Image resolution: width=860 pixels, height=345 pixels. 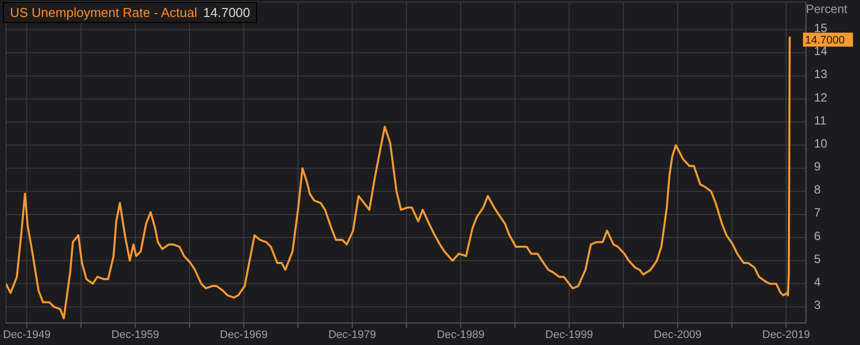 What do you see at coordinates (26, 334) in the screenshot?
I see `x-tick-label: Dec-1949` at bounding box center [26, 334].